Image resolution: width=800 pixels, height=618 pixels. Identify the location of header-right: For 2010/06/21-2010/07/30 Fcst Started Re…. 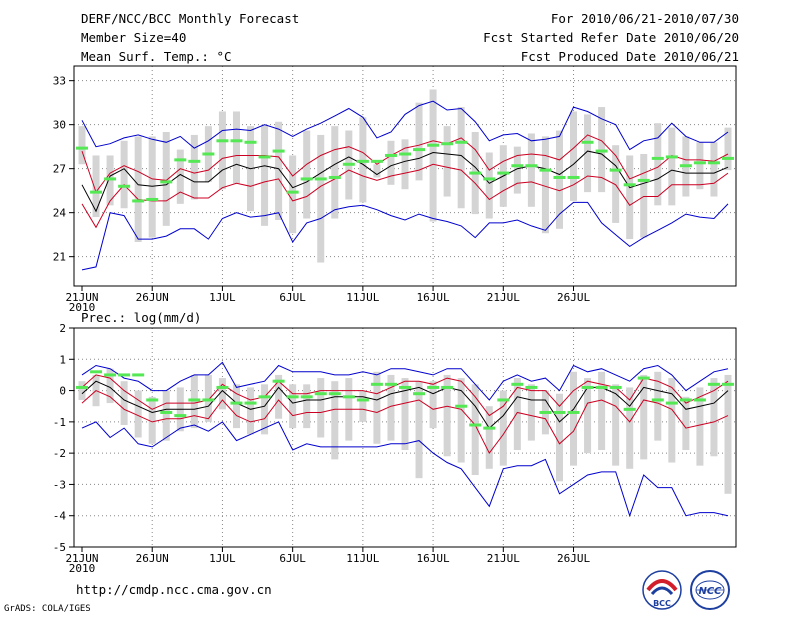
(611, 37).